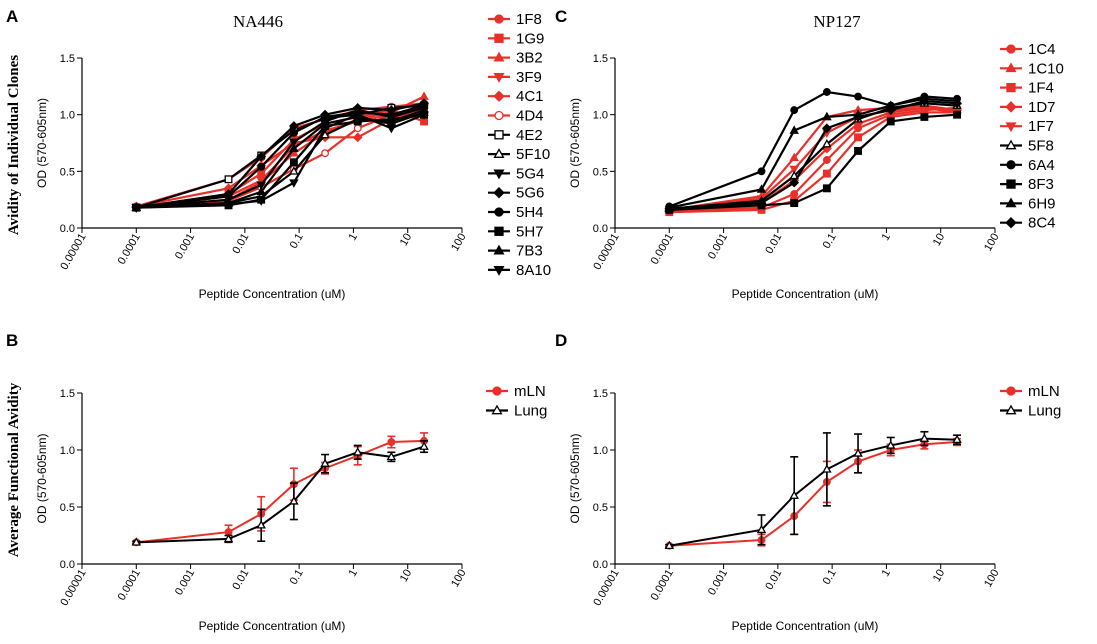 The image size is (1097, 644). What do you see at coordinates (837, 21) in the screenshot?
I see `chart-title: NP127` at bounding box center [837, 21].